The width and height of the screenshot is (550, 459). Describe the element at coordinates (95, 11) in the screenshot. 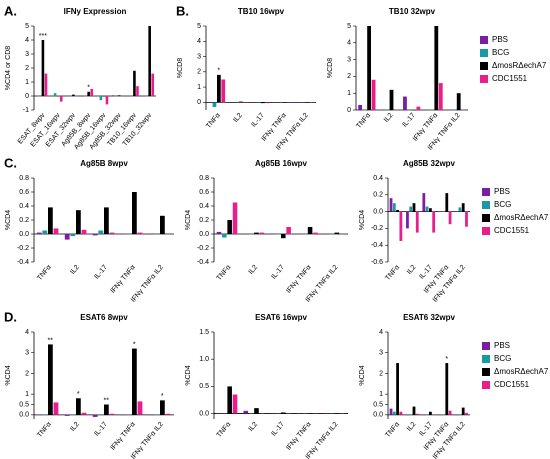

I see `chart-title: IFNy Expression` at that location.